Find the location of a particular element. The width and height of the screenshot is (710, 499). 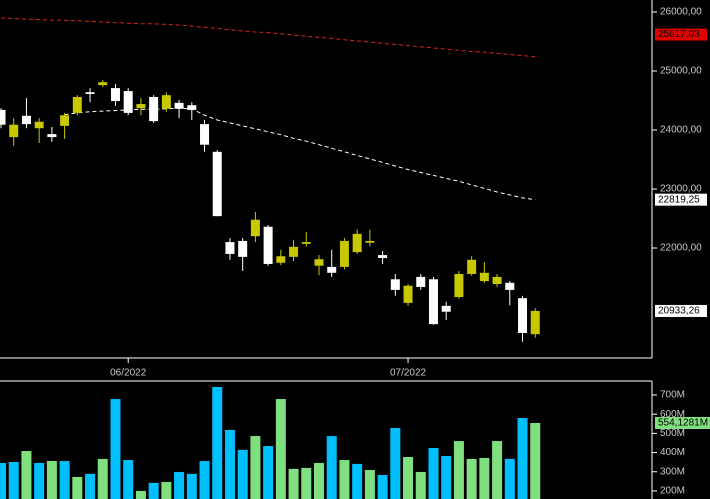

y-tick-label: 26000,00 is located at coordinates (681, 12).